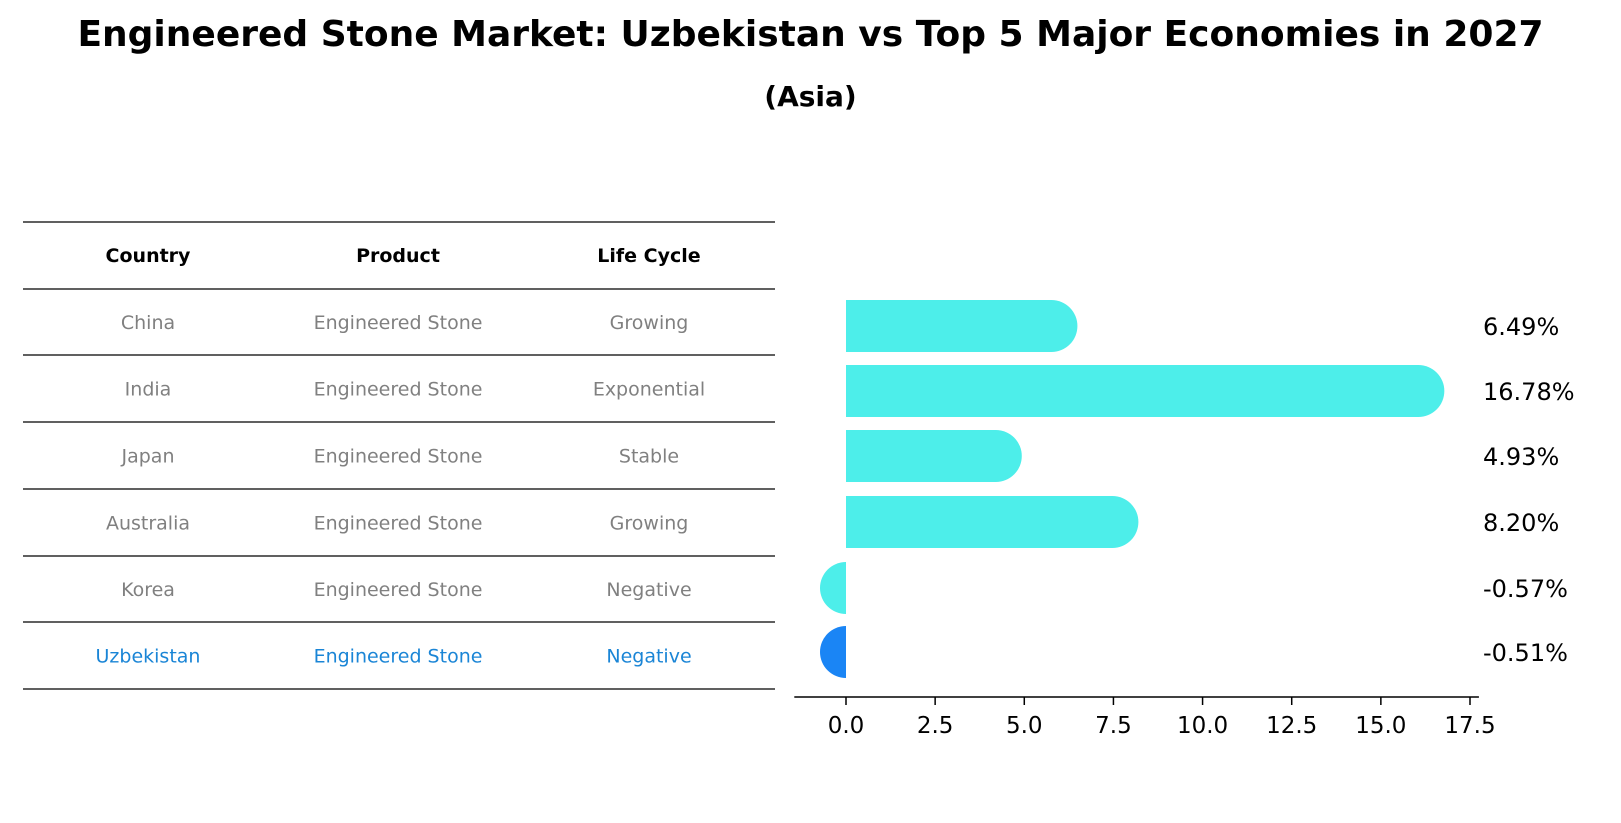  Describe the element at coordinates (148, 390) in the screenshot. I see `table-cell-country: India` at that location.